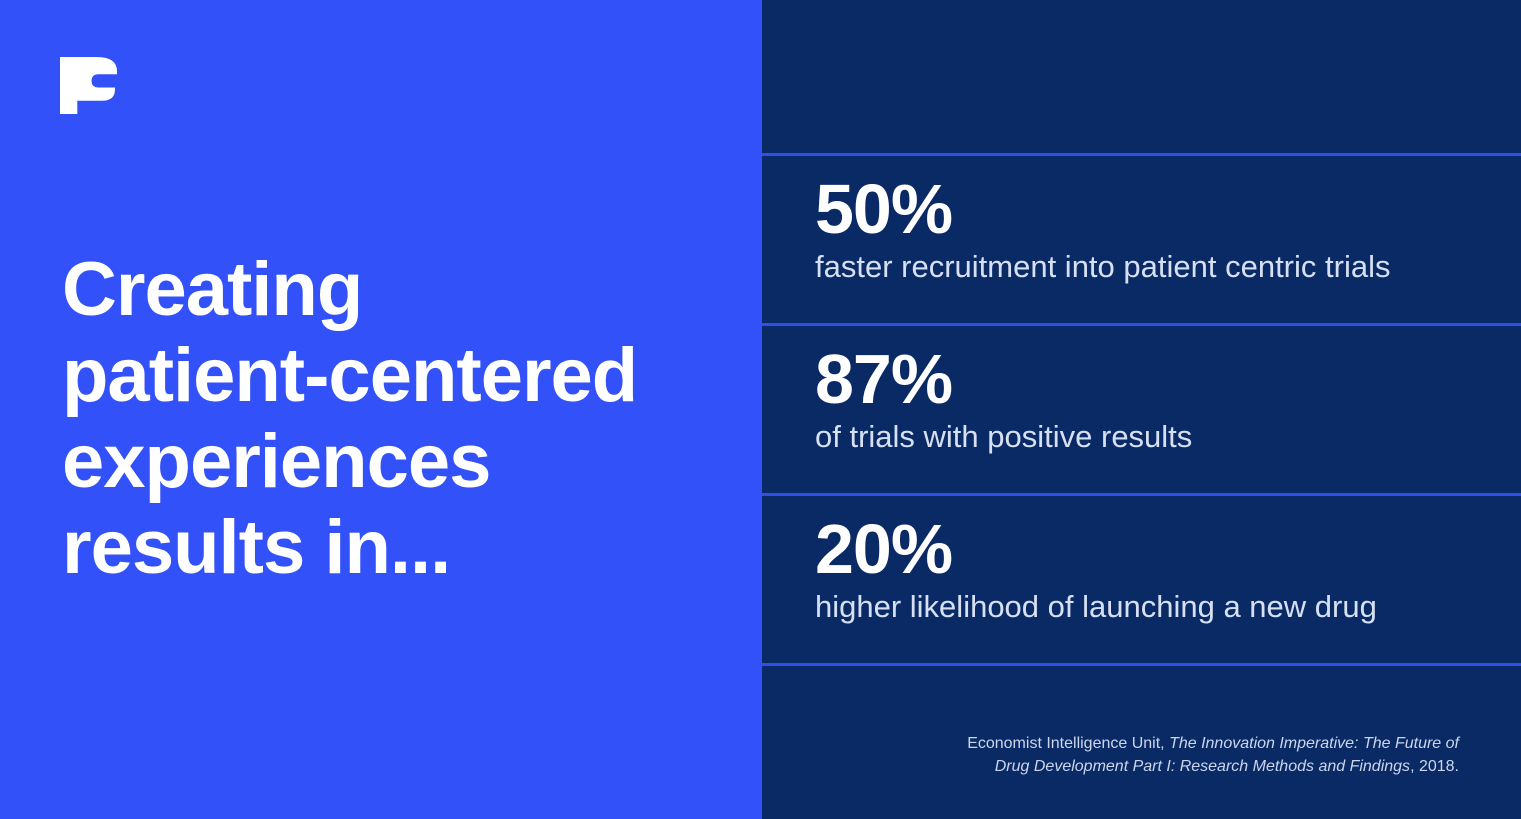 Image resolution: width=1521 pixels, height=819 pixels. Describe the element at coordinates (1068, 743) in the screenshot. I see `citation-source: Economist Intelligence Unit,` at that location.